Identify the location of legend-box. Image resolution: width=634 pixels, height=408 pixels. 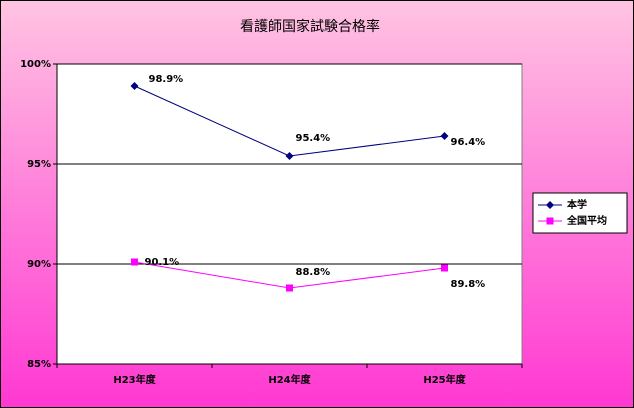
(580, 213).